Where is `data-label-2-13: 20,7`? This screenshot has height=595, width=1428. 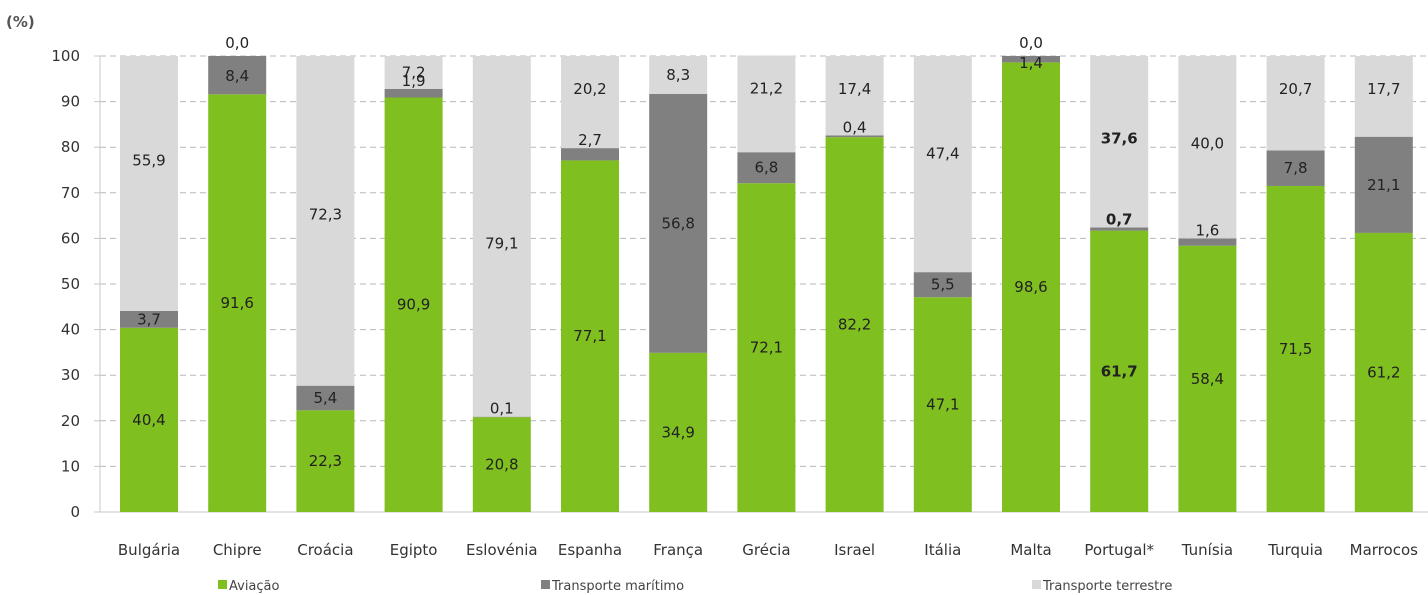 data-label-2-13: 20,7 is located at coordinates (1295, 89).